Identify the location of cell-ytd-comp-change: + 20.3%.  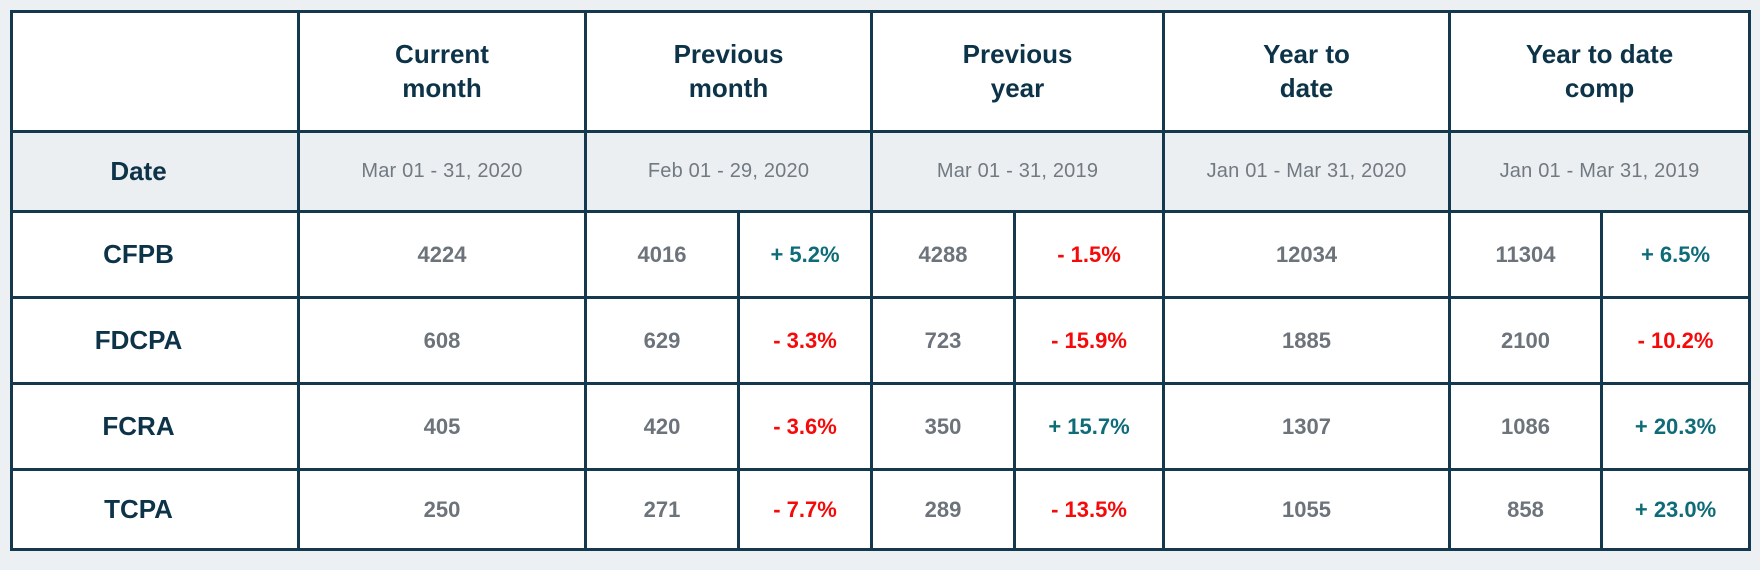
(1676, 426).